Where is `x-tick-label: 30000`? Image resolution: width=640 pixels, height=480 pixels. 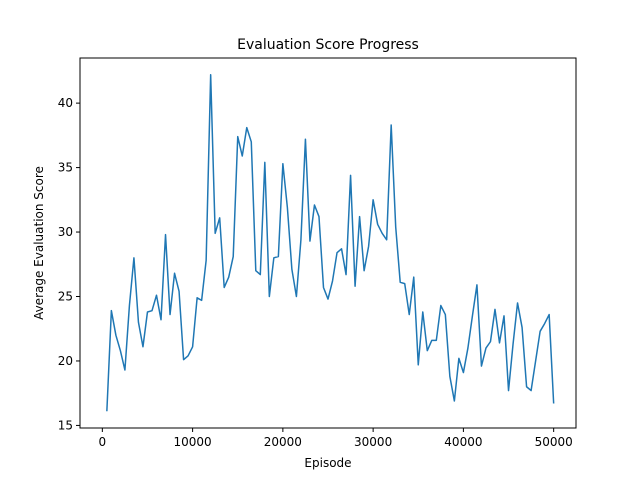 x-tick-label: 30000 is located at coordinates (373, 442).